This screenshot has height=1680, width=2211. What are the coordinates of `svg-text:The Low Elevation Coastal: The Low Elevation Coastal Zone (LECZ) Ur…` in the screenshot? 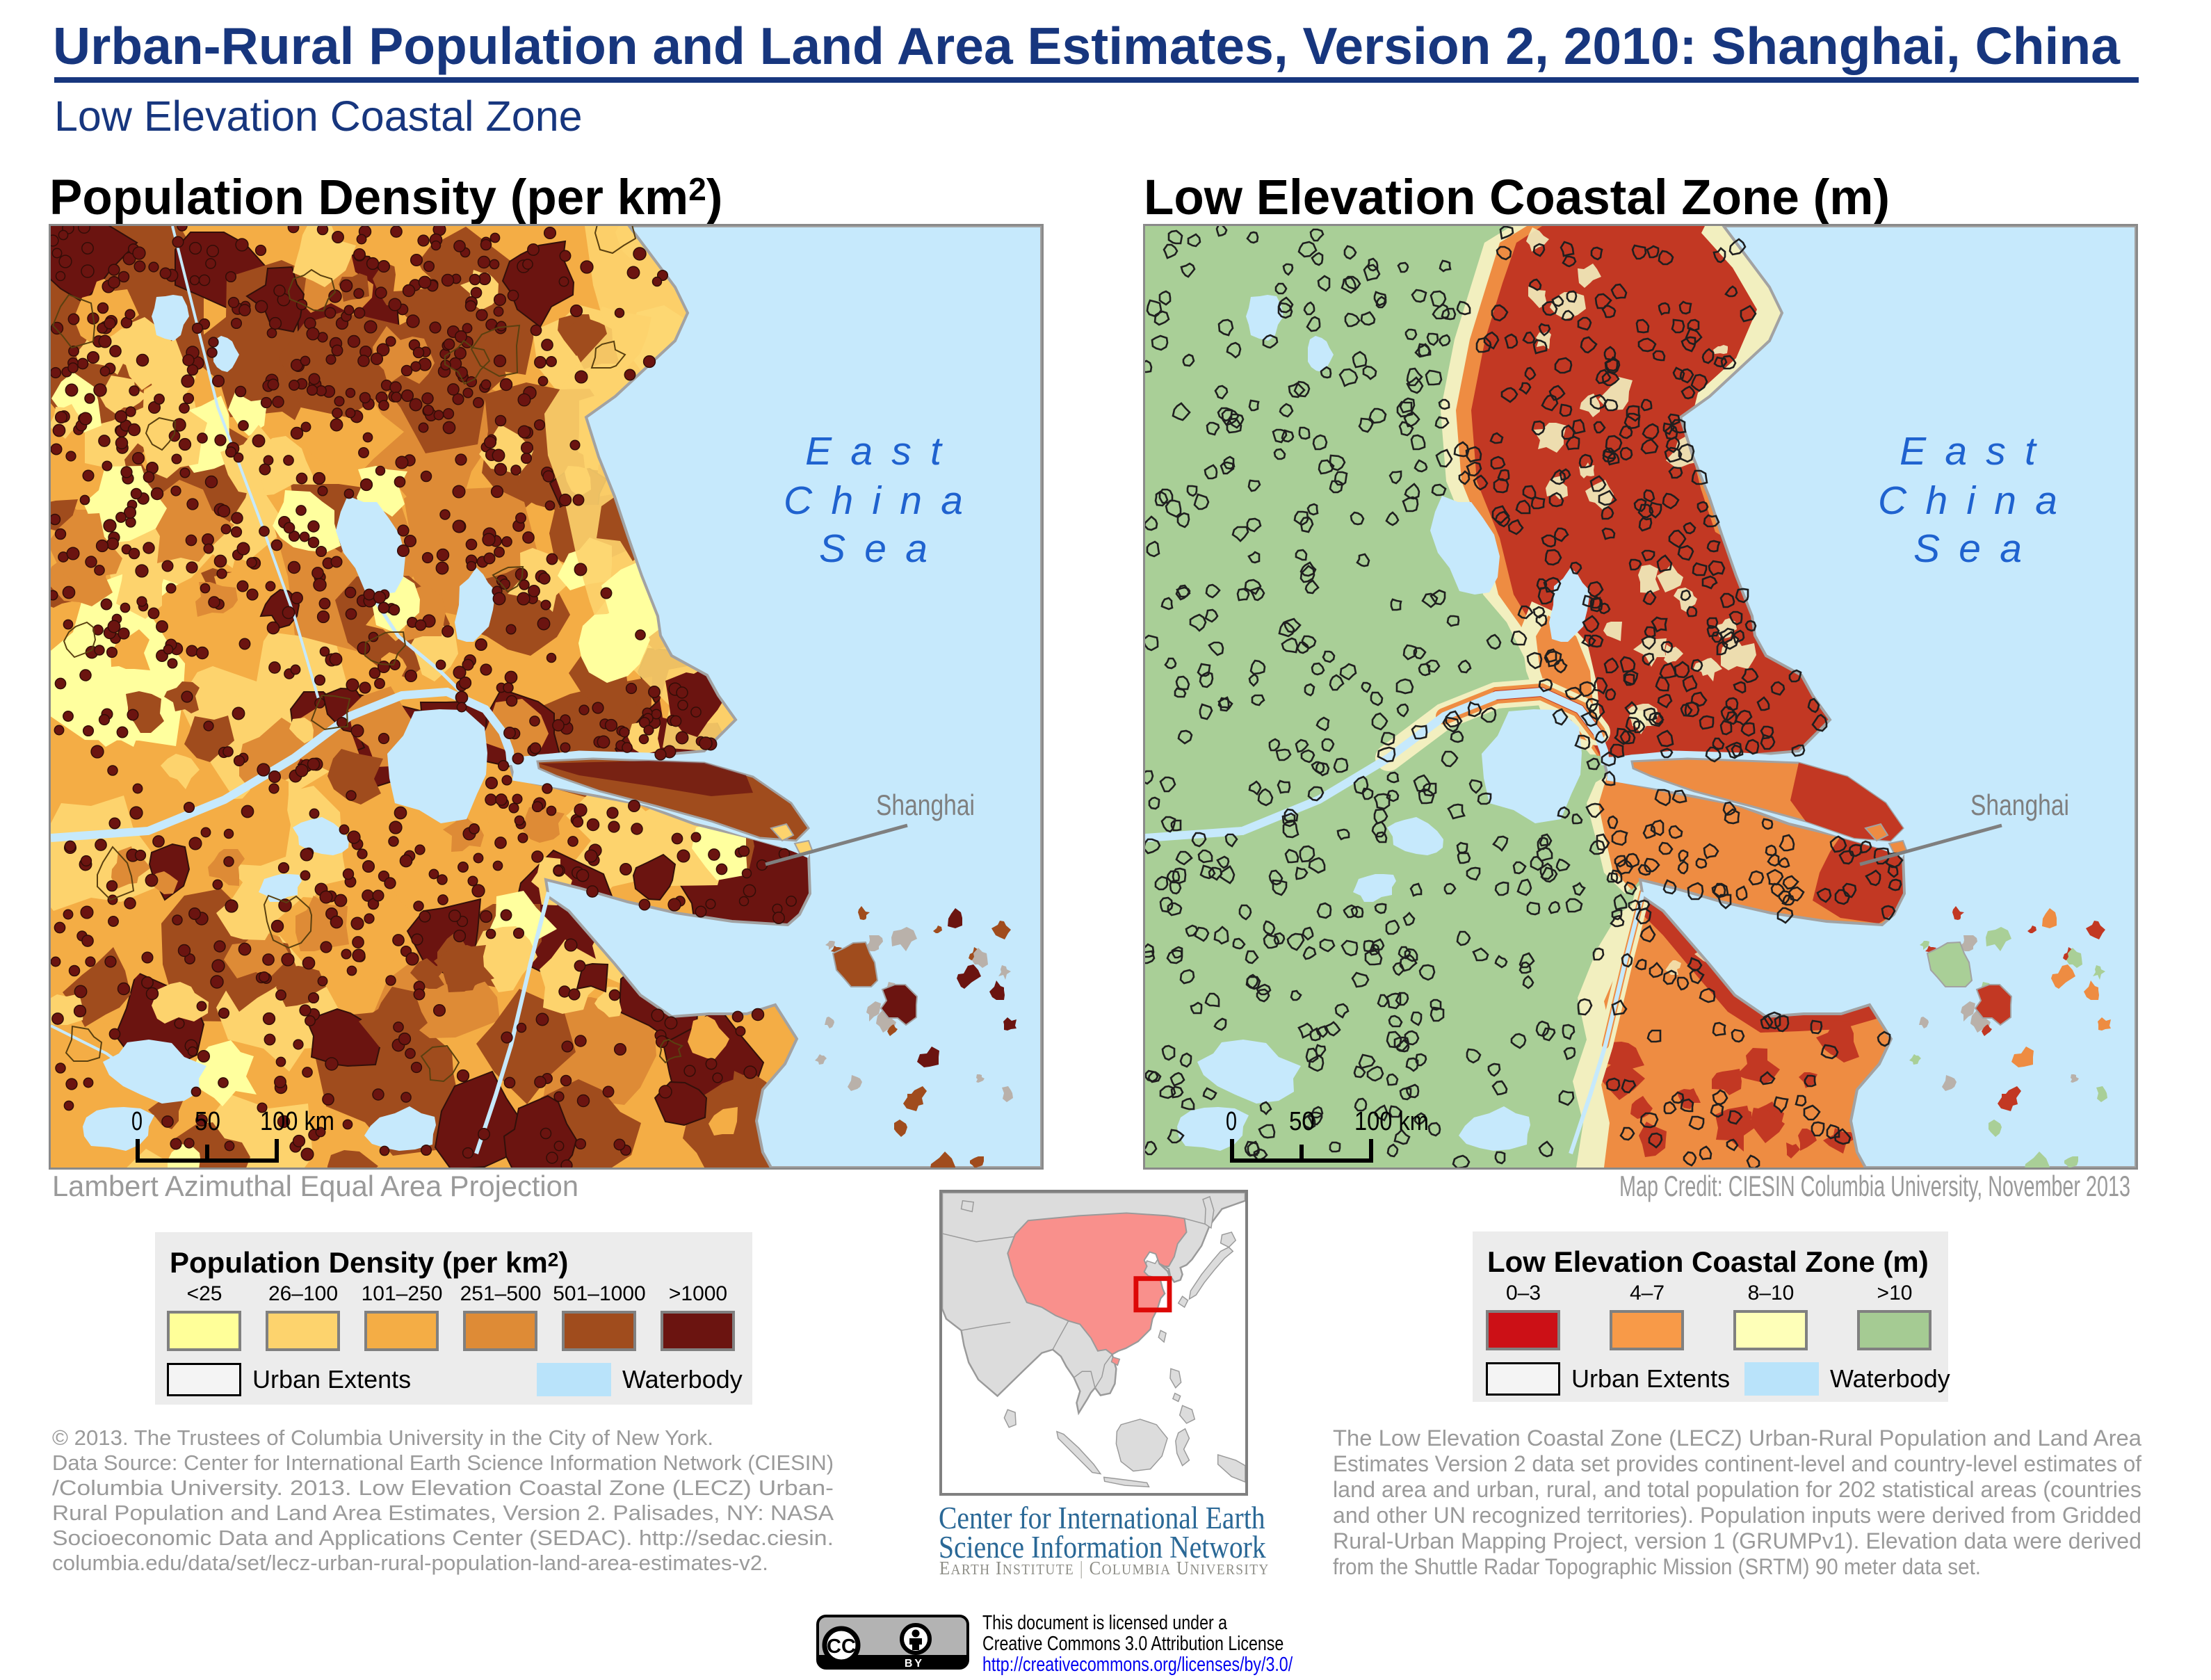 It's located at (1737, 1440).